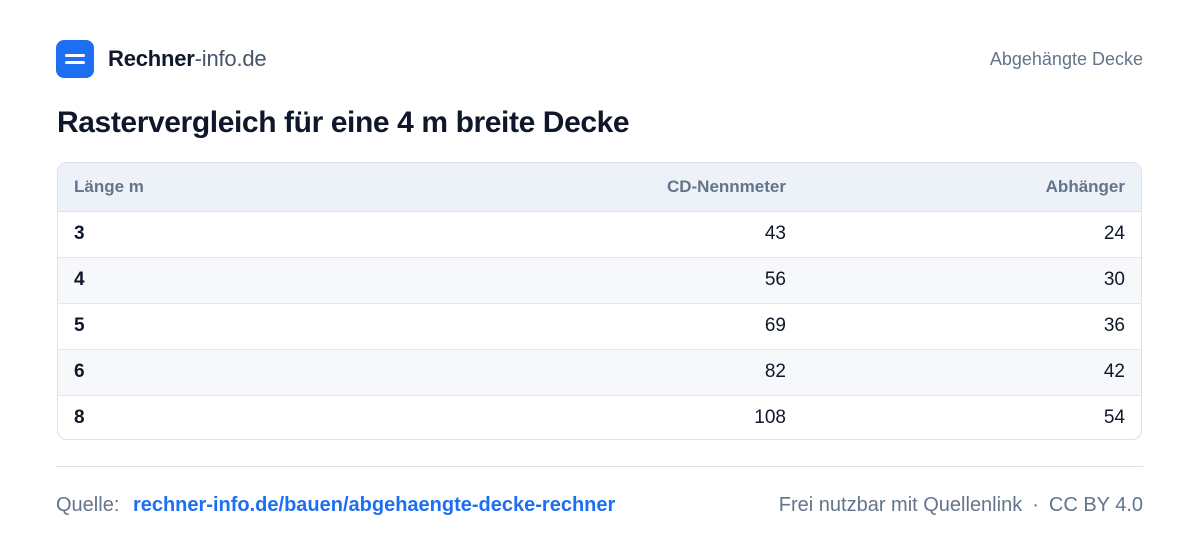  I want to click on cell-hangers: 42, so click(971, 371).